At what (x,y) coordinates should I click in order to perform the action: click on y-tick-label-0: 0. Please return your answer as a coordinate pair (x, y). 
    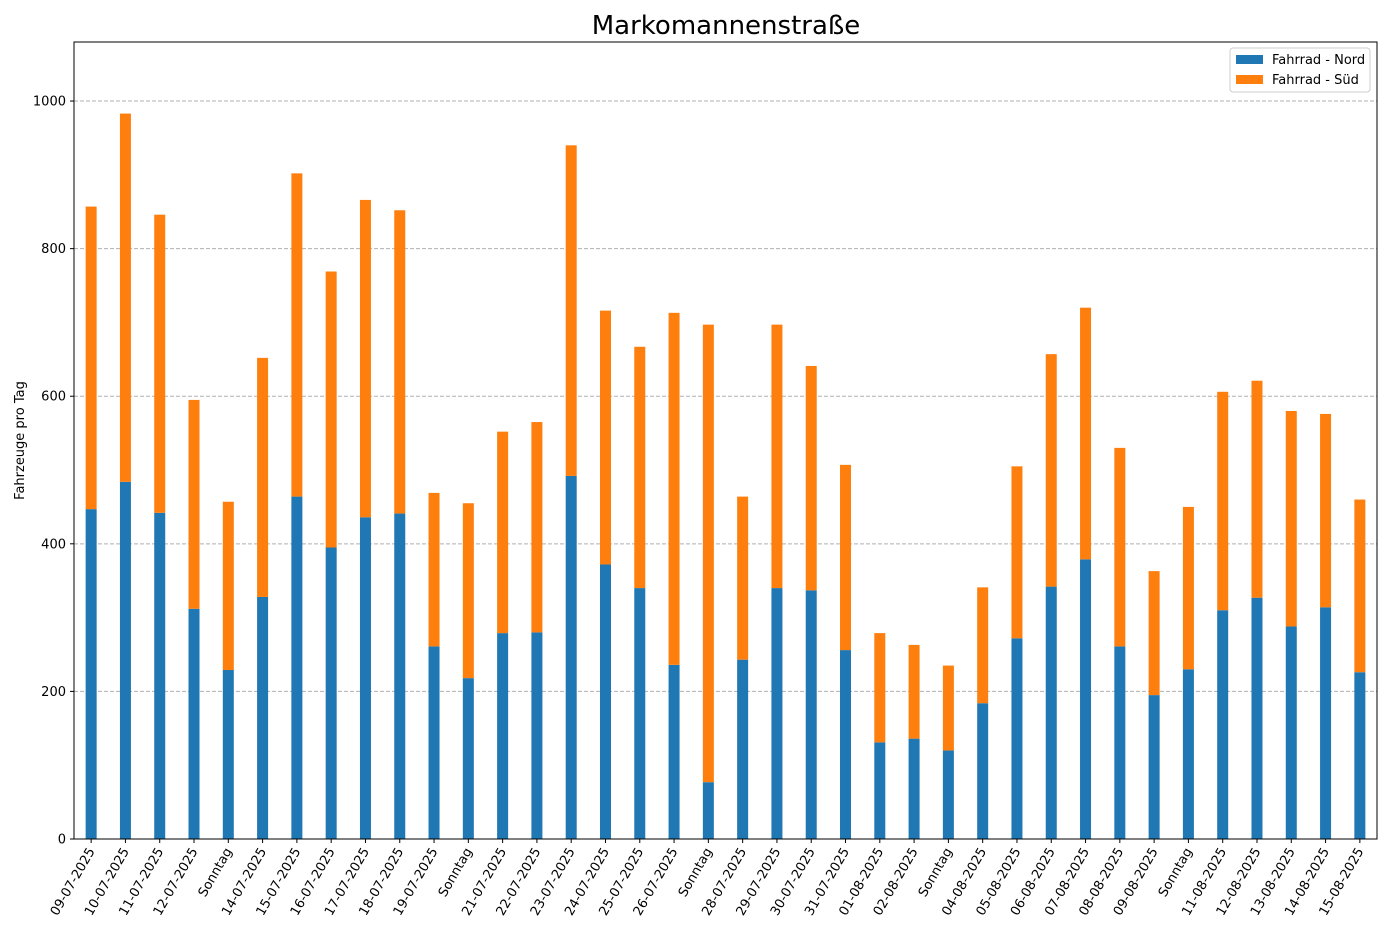
    Looking at the image, I should click on (62, 840).